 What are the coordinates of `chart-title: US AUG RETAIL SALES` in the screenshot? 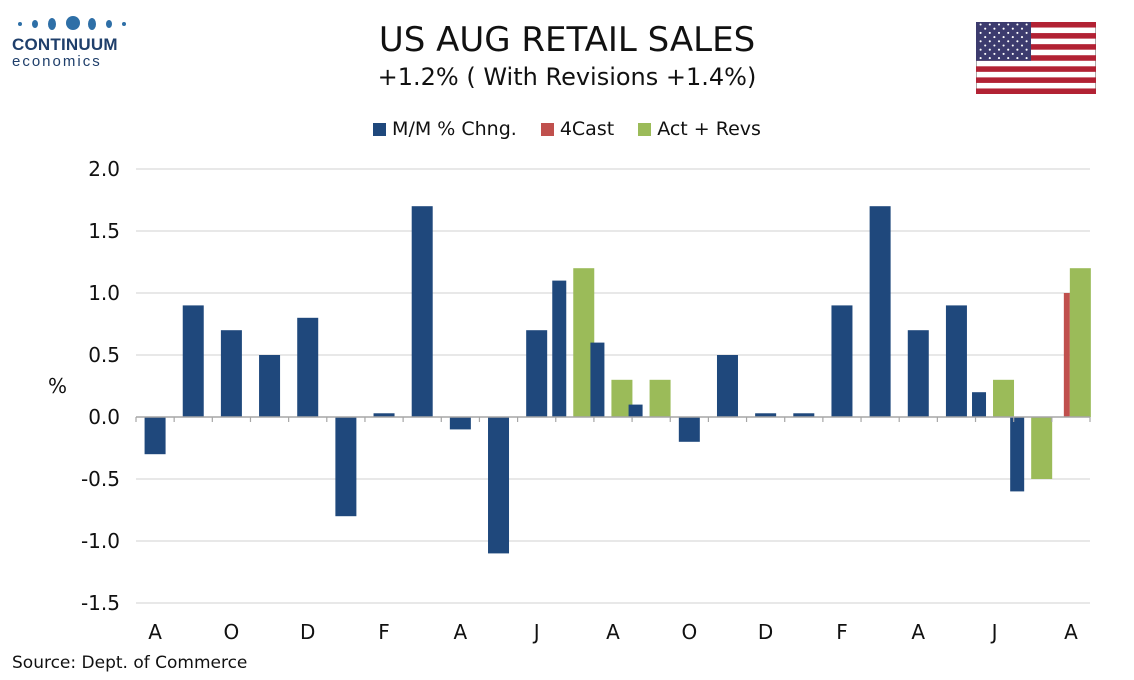 It's located at (567, 40).